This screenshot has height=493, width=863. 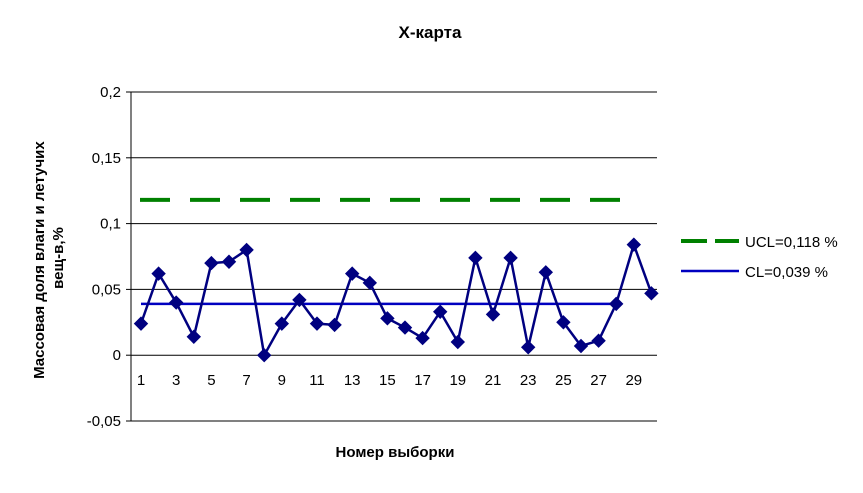 What do you see at coordinates (759, 257) in the screenshot?
I see `legend: UCL=0,118 % CL=0,039 %` at bounding box center [759, 257].